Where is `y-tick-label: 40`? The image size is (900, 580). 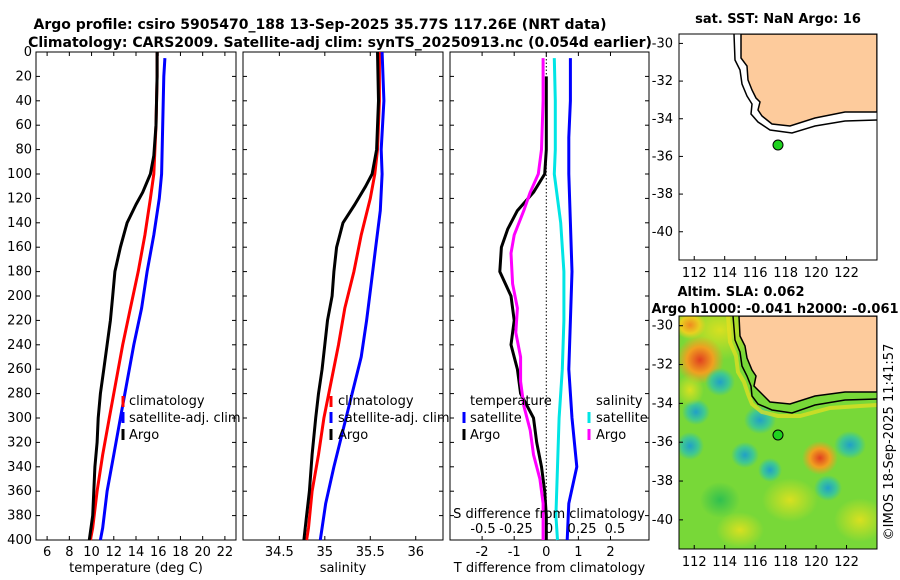 y-tick-label: 40 is located at coordinates (23, 101).